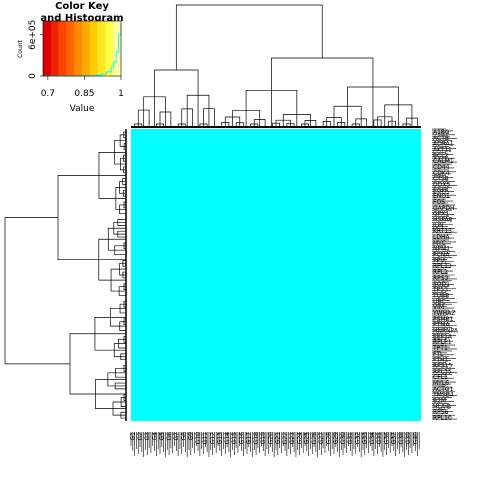 This screenshot has height=480, width=480. Describe the element at coordinates (441, 132) in the screenshot. I see `row-label: A1BG` at that location.